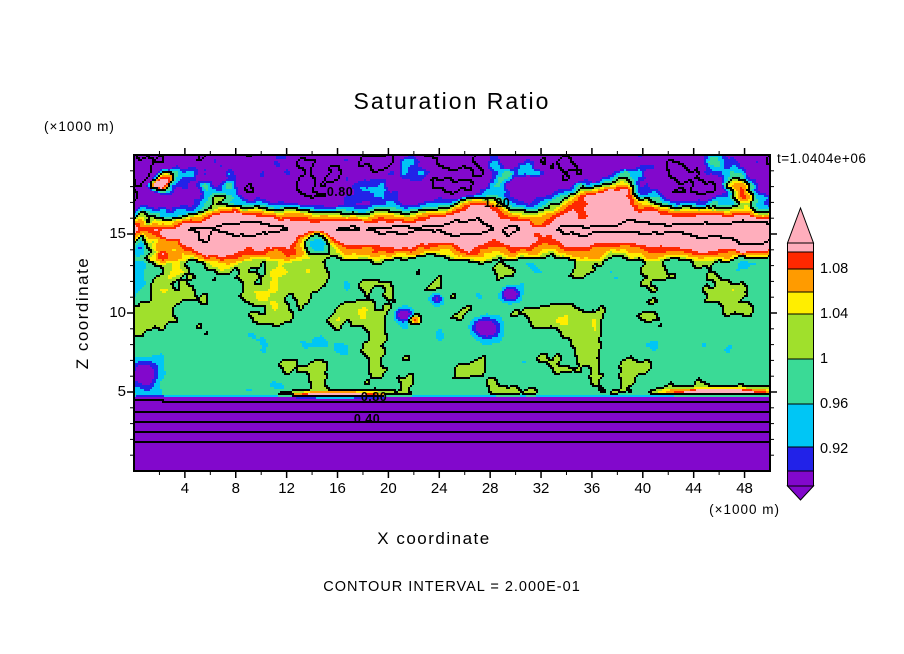 The height and width of the screenshot is (654, 904). I want to click on x-tick-label: 20, so click(388, 488).